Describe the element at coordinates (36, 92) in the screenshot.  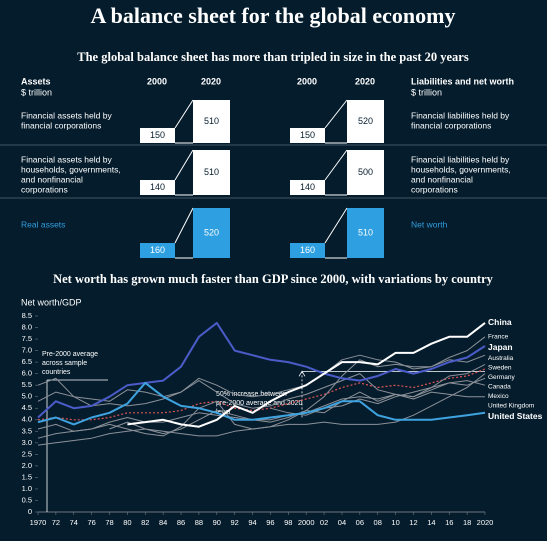
I see `assets-unit: $ trillion` at that location.